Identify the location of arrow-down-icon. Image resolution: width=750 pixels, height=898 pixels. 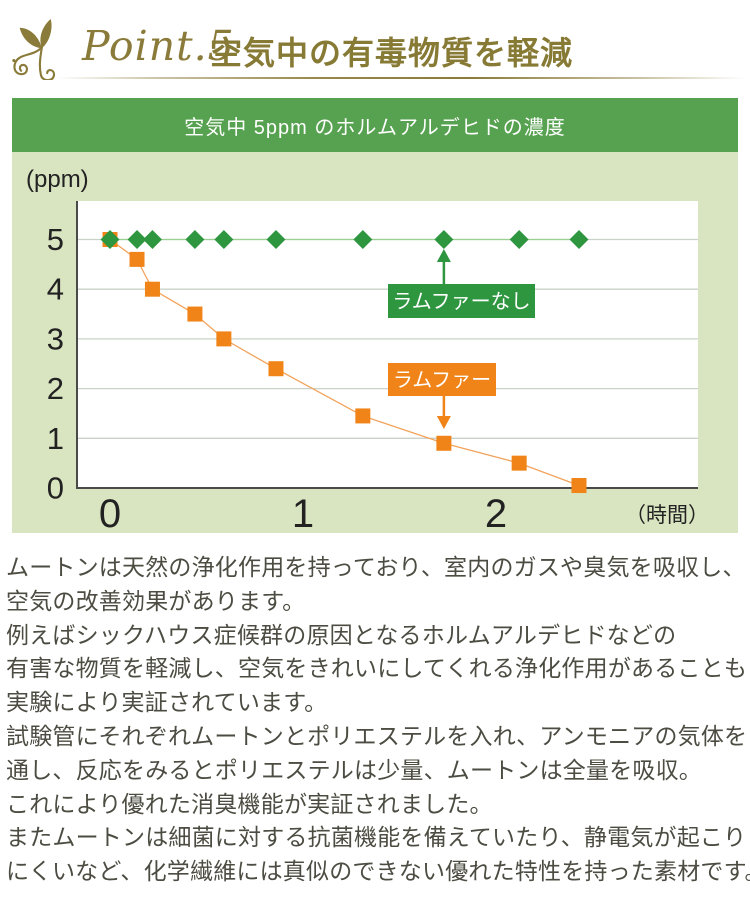
(443, 422).